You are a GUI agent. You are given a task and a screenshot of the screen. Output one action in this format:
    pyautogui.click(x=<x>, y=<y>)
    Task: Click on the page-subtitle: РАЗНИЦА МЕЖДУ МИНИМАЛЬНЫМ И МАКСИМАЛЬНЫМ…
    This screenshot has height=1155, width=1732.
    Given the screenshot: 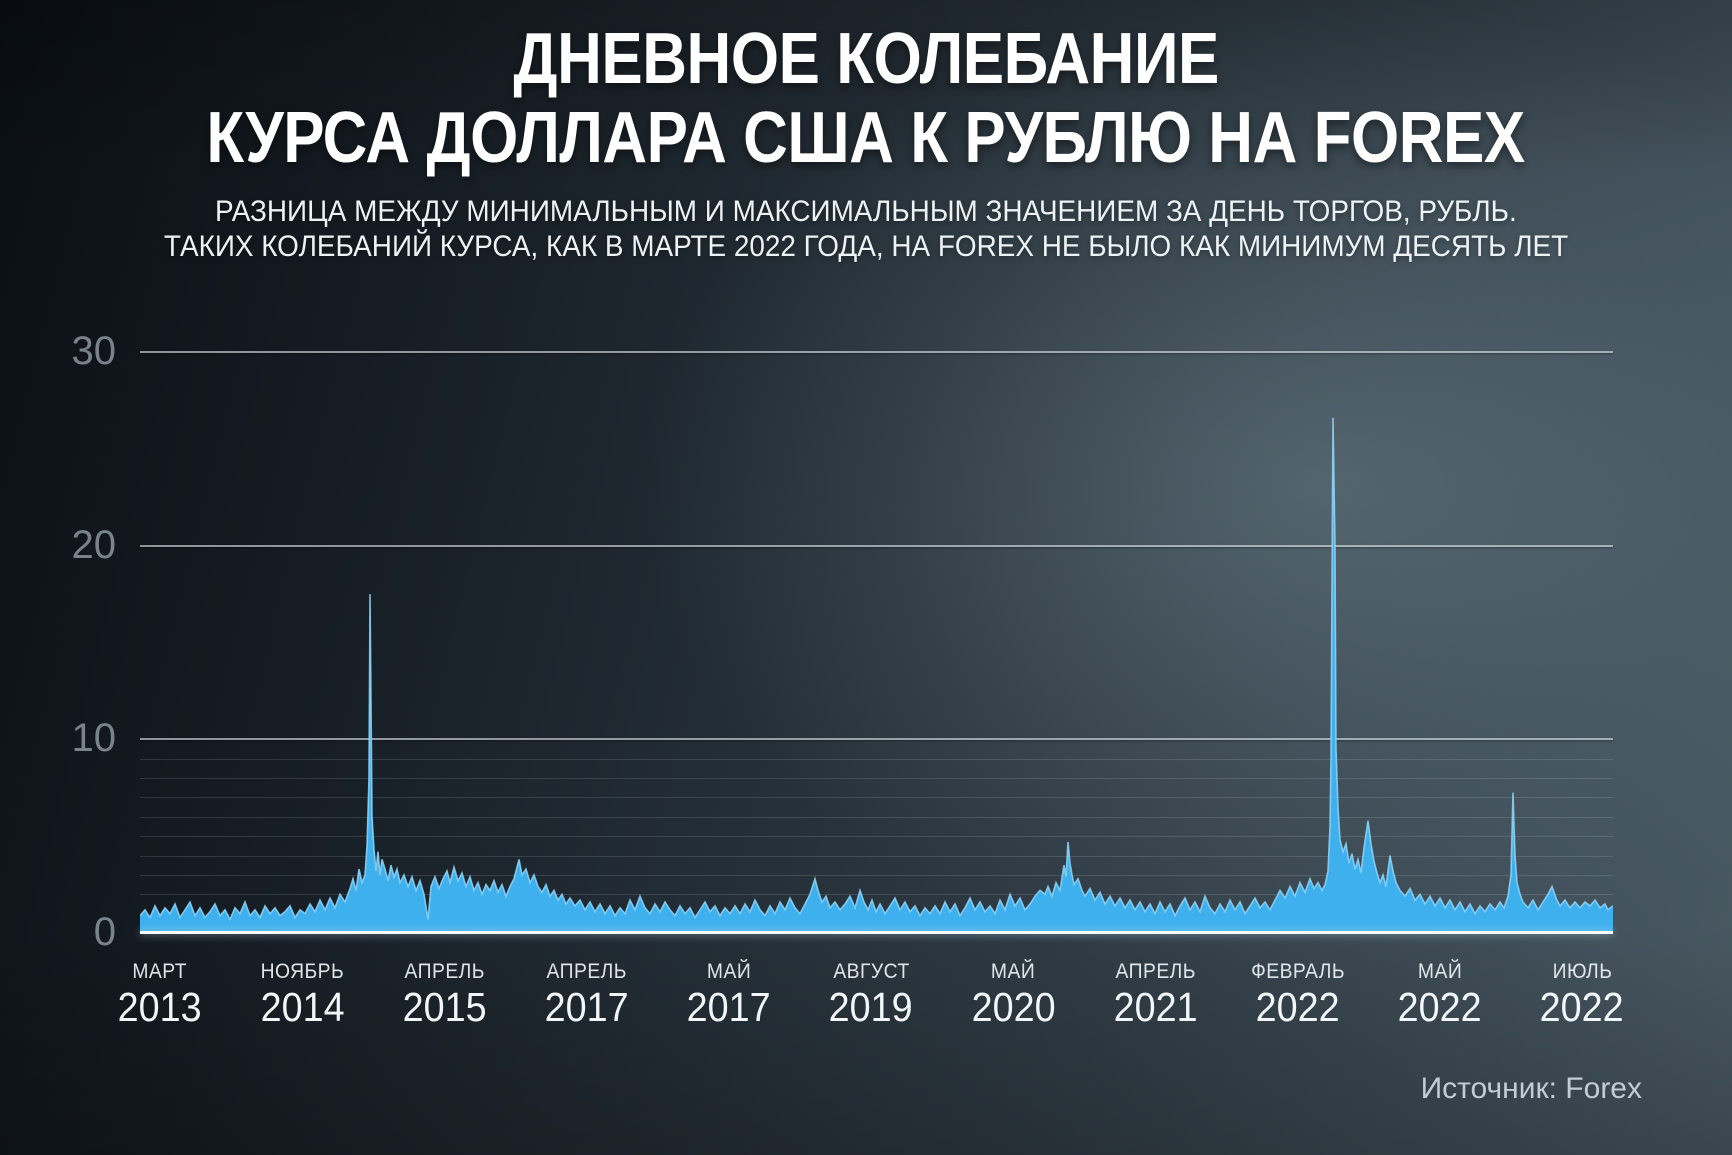 What is the action you would take?
    pyautogui.click(x=866, y=229)
    